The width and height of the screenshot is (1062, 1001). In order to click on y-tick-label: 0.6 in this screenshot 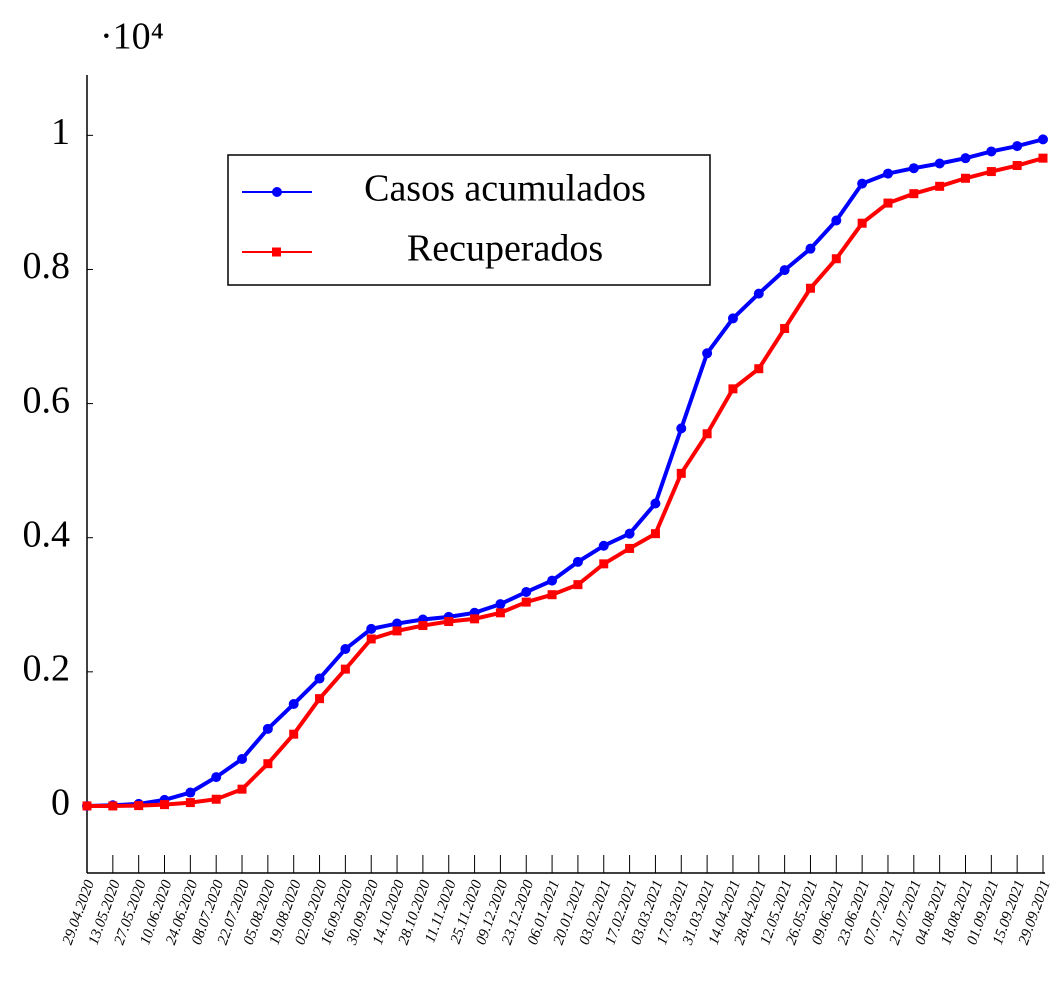, I will do `click(47, 400)`.